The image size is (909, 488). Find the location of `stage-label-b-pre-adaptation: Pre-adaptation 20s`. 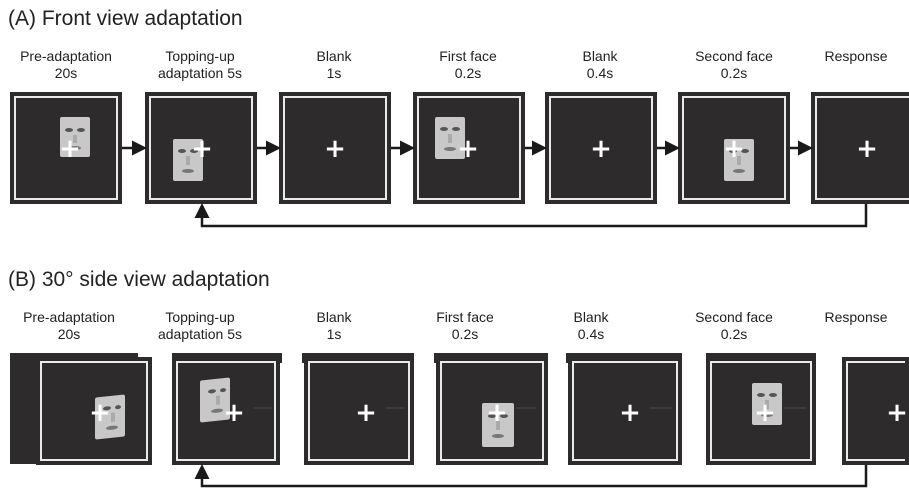

stage-label-b-pre-adaptation: Pre-adaptation 20s is located at coordinates (69, 326).